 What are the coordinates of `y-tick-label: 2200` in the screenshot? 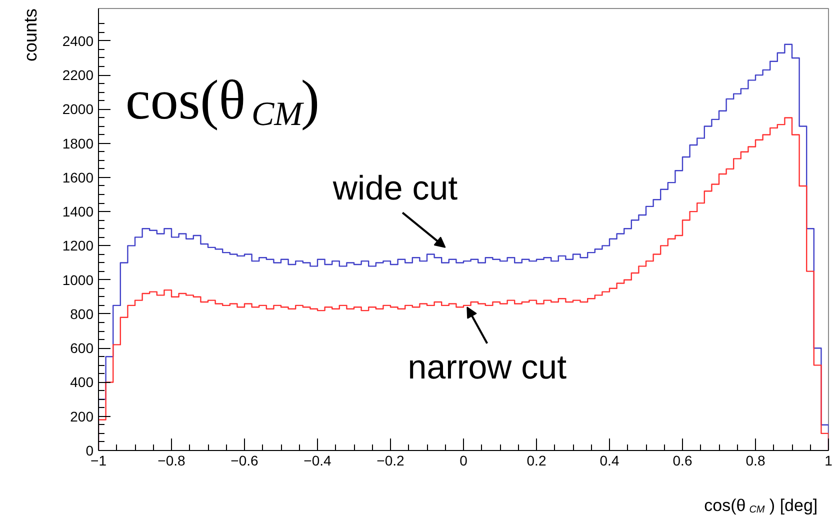 It's located at (78, 75).